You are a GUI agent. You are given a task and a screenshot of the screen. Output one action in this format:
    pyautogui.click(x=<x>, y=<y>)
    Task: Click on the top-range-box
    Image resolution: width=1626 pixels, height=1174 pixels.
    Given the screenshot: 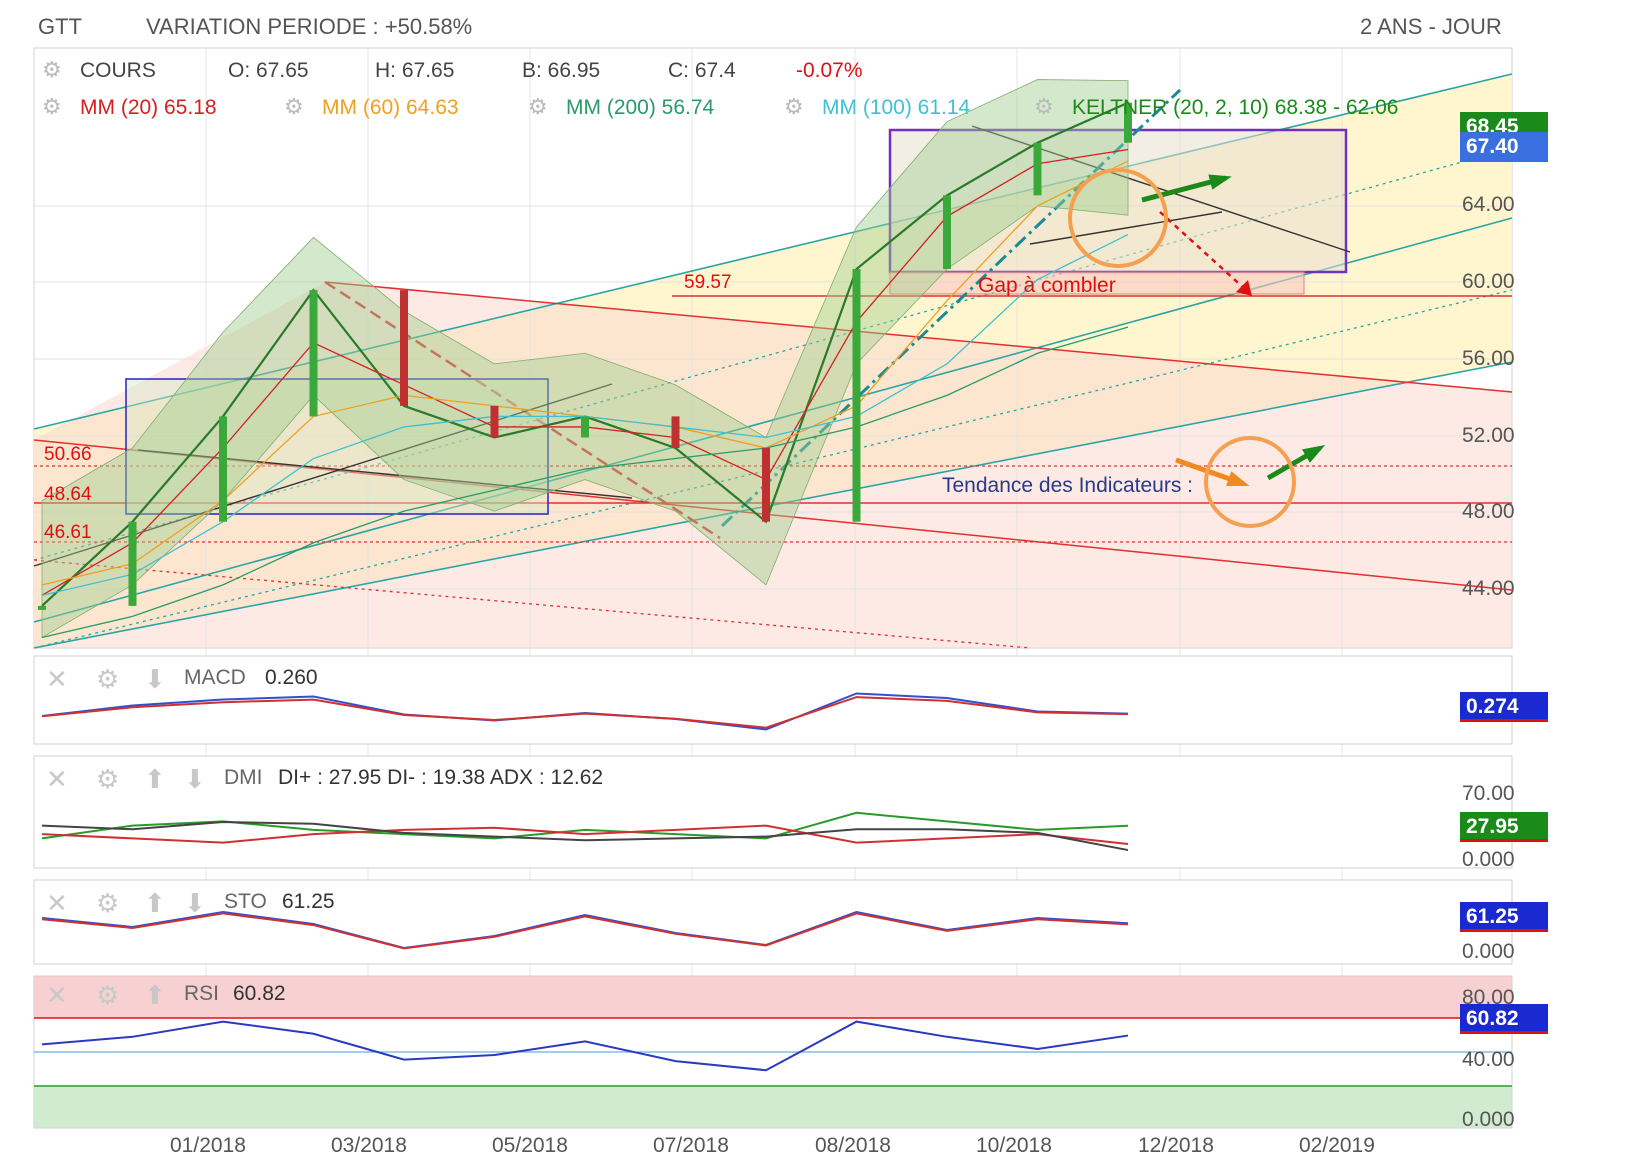 What is the action you would take?
    pyautogui.click(x=1118, y=201)
    